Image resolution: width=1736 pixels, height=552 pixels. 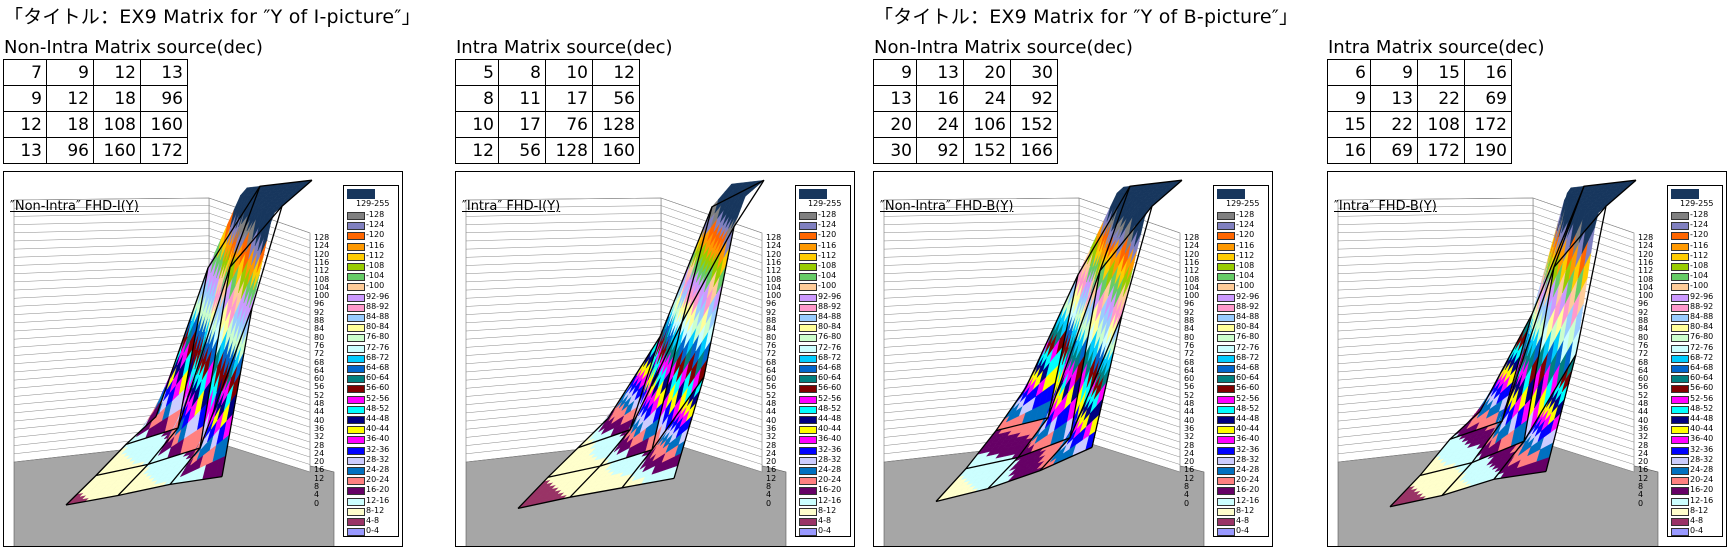 What do you see at coordinates (375, 265) in the screenshot?
I see `legend-label: -108` at bounding box center [375, 265].